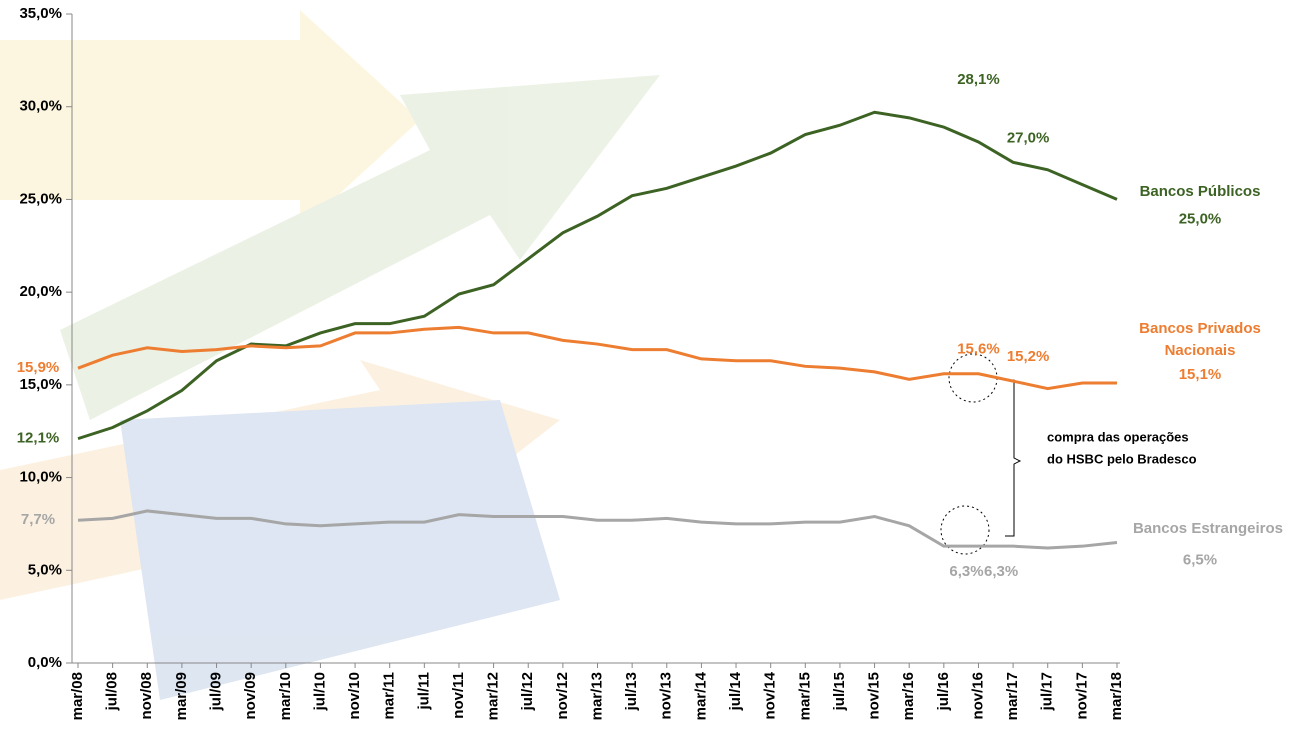  What do you see at coordinates (700, 695) in the screenshot?
I see `x-tick-label: mar/14` at bounding box center [700, 695].